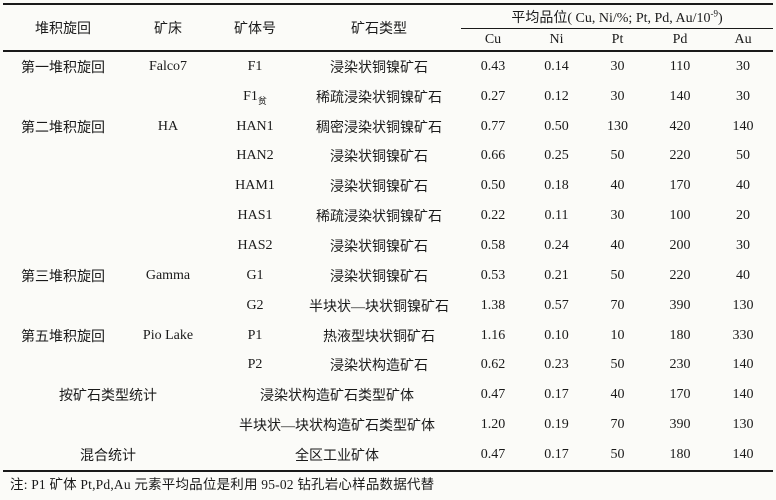 The width and height of the screenshot is (776, 500). What do you see at coordinates (743, 425) in the screenshot?
I see `cell-au: 130` at bounding box center [743, 425].